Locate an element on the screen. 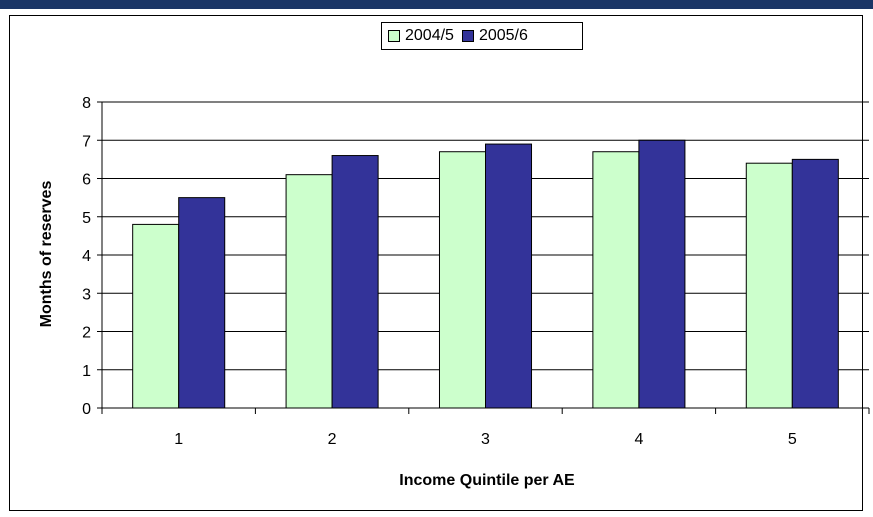  legend-label-2004: 2004/5 is located at coordinates (429, 35).